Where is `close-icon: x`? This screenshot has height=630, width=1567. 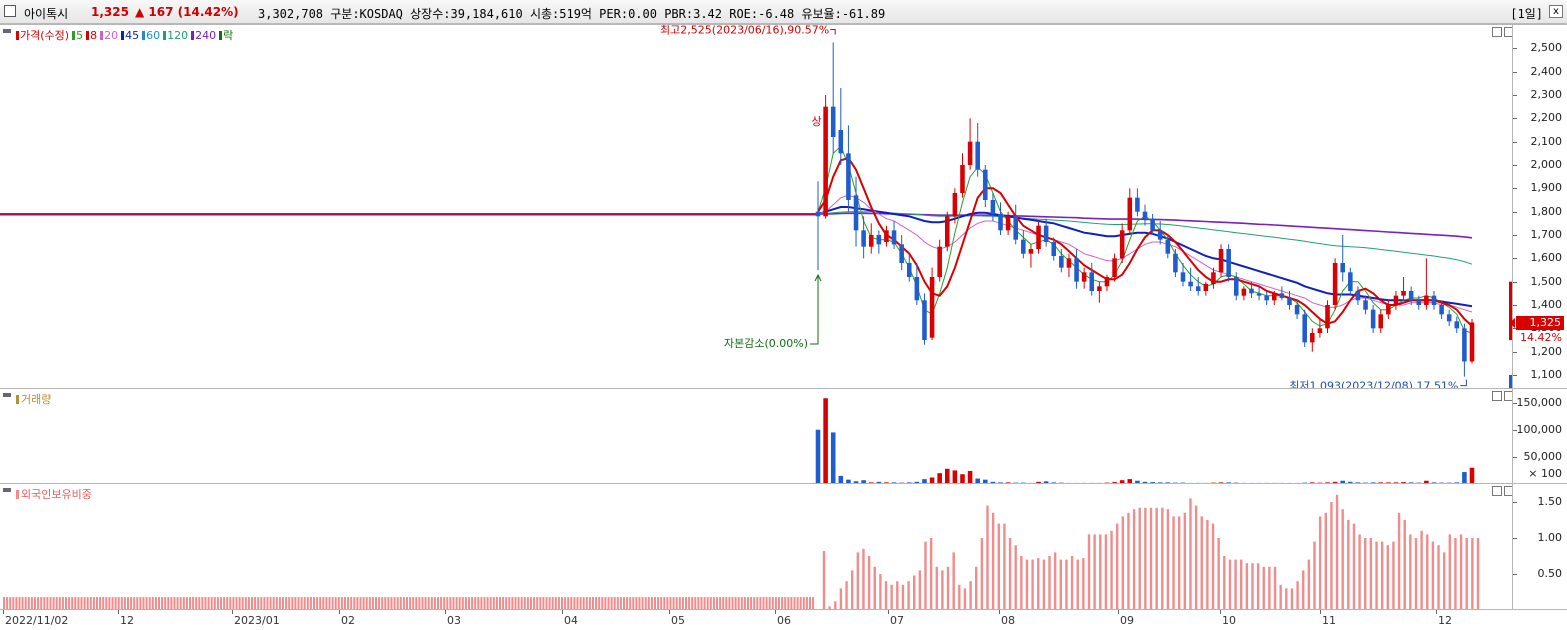 close-icon: x is located at coordinates (1556, 11).